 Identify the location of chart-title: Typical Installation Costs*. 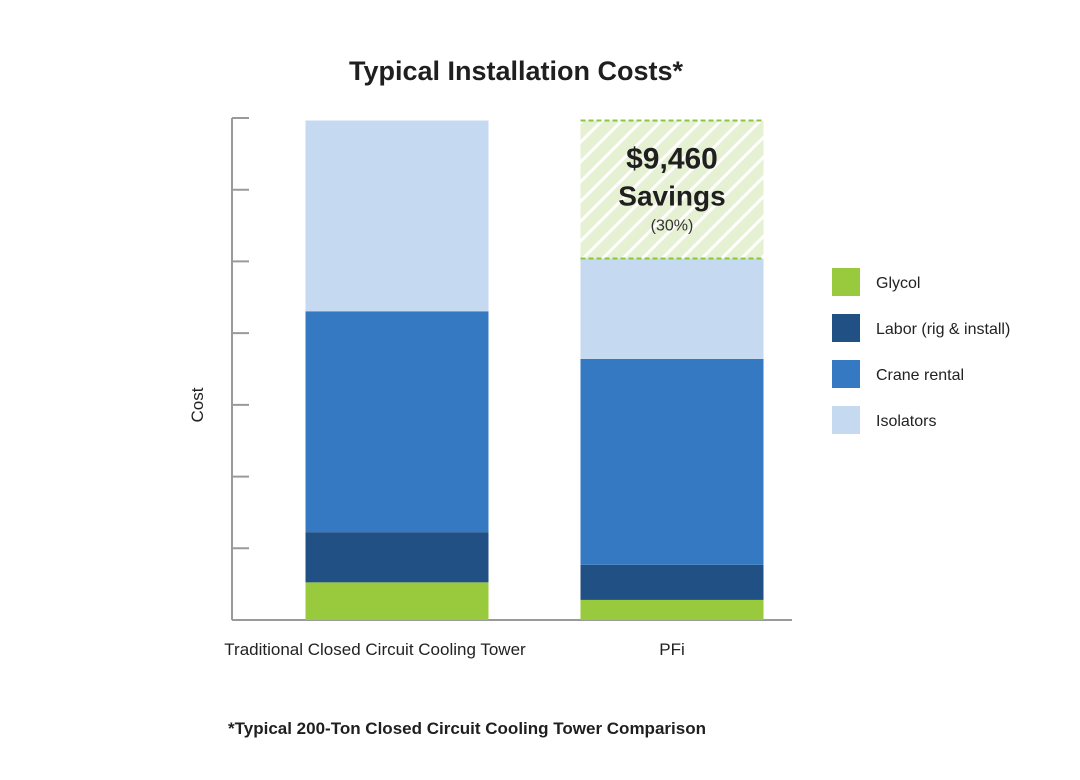
(516, 71).